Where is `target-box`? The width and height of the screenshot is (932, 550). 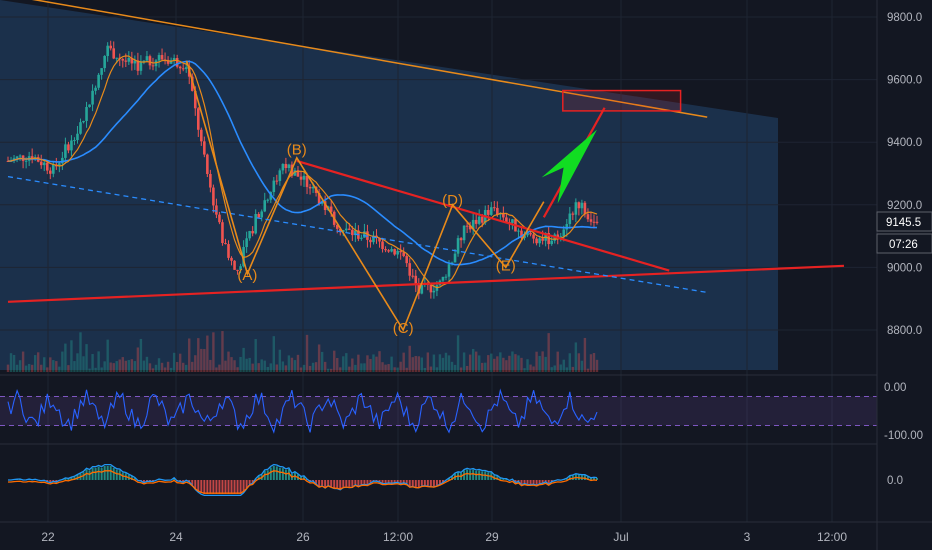 target-box is located at coordinates (622, 100).